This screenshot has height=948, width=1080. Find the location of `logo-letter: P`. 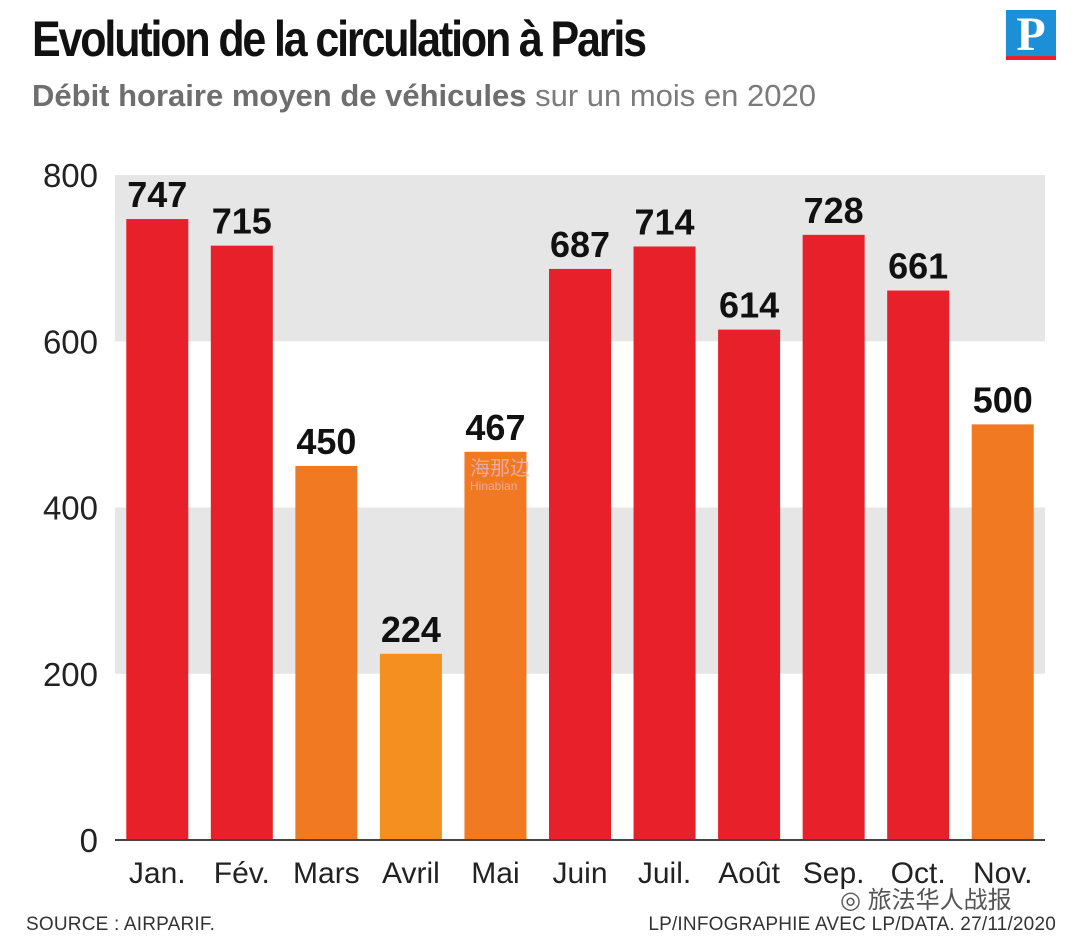

logo-letter: P is located at coordinates (1031, 34).